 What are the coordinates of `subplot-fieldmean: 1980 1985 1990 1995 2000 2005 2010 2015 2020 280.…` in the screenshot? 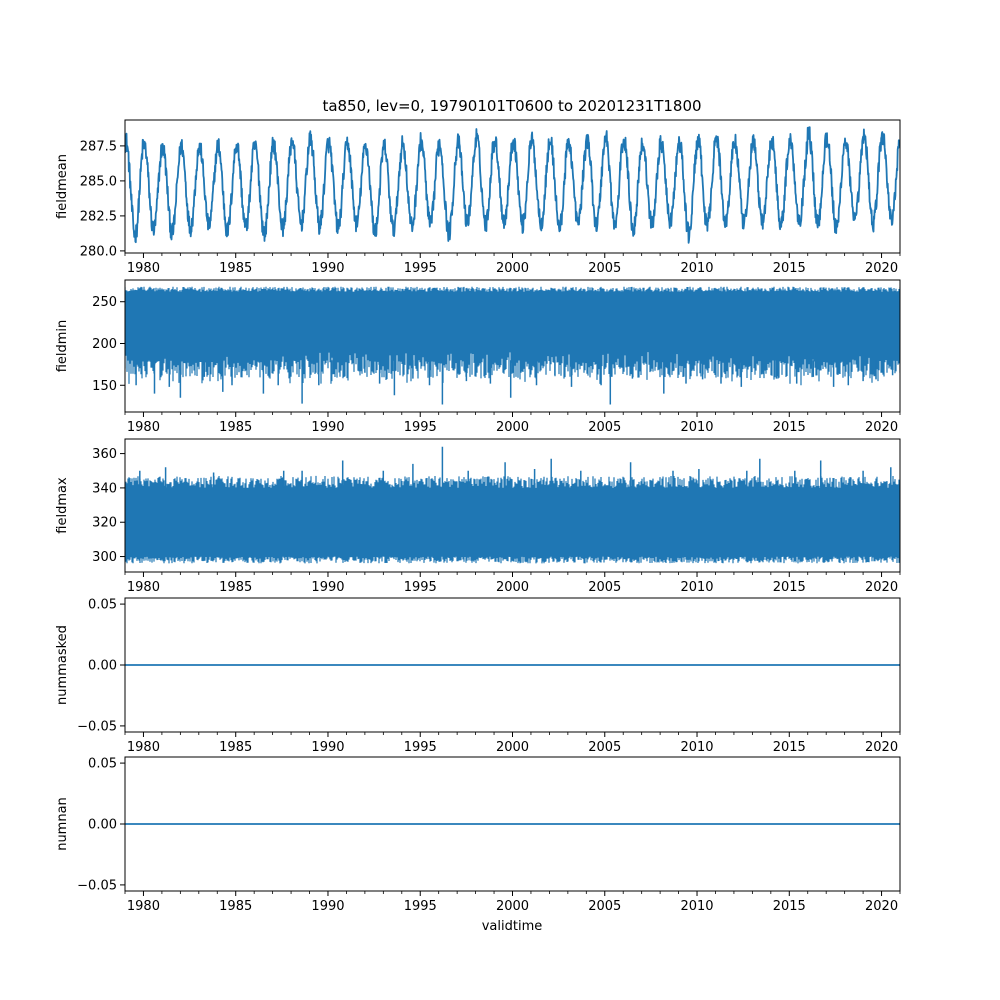 It's located at (478, 197).